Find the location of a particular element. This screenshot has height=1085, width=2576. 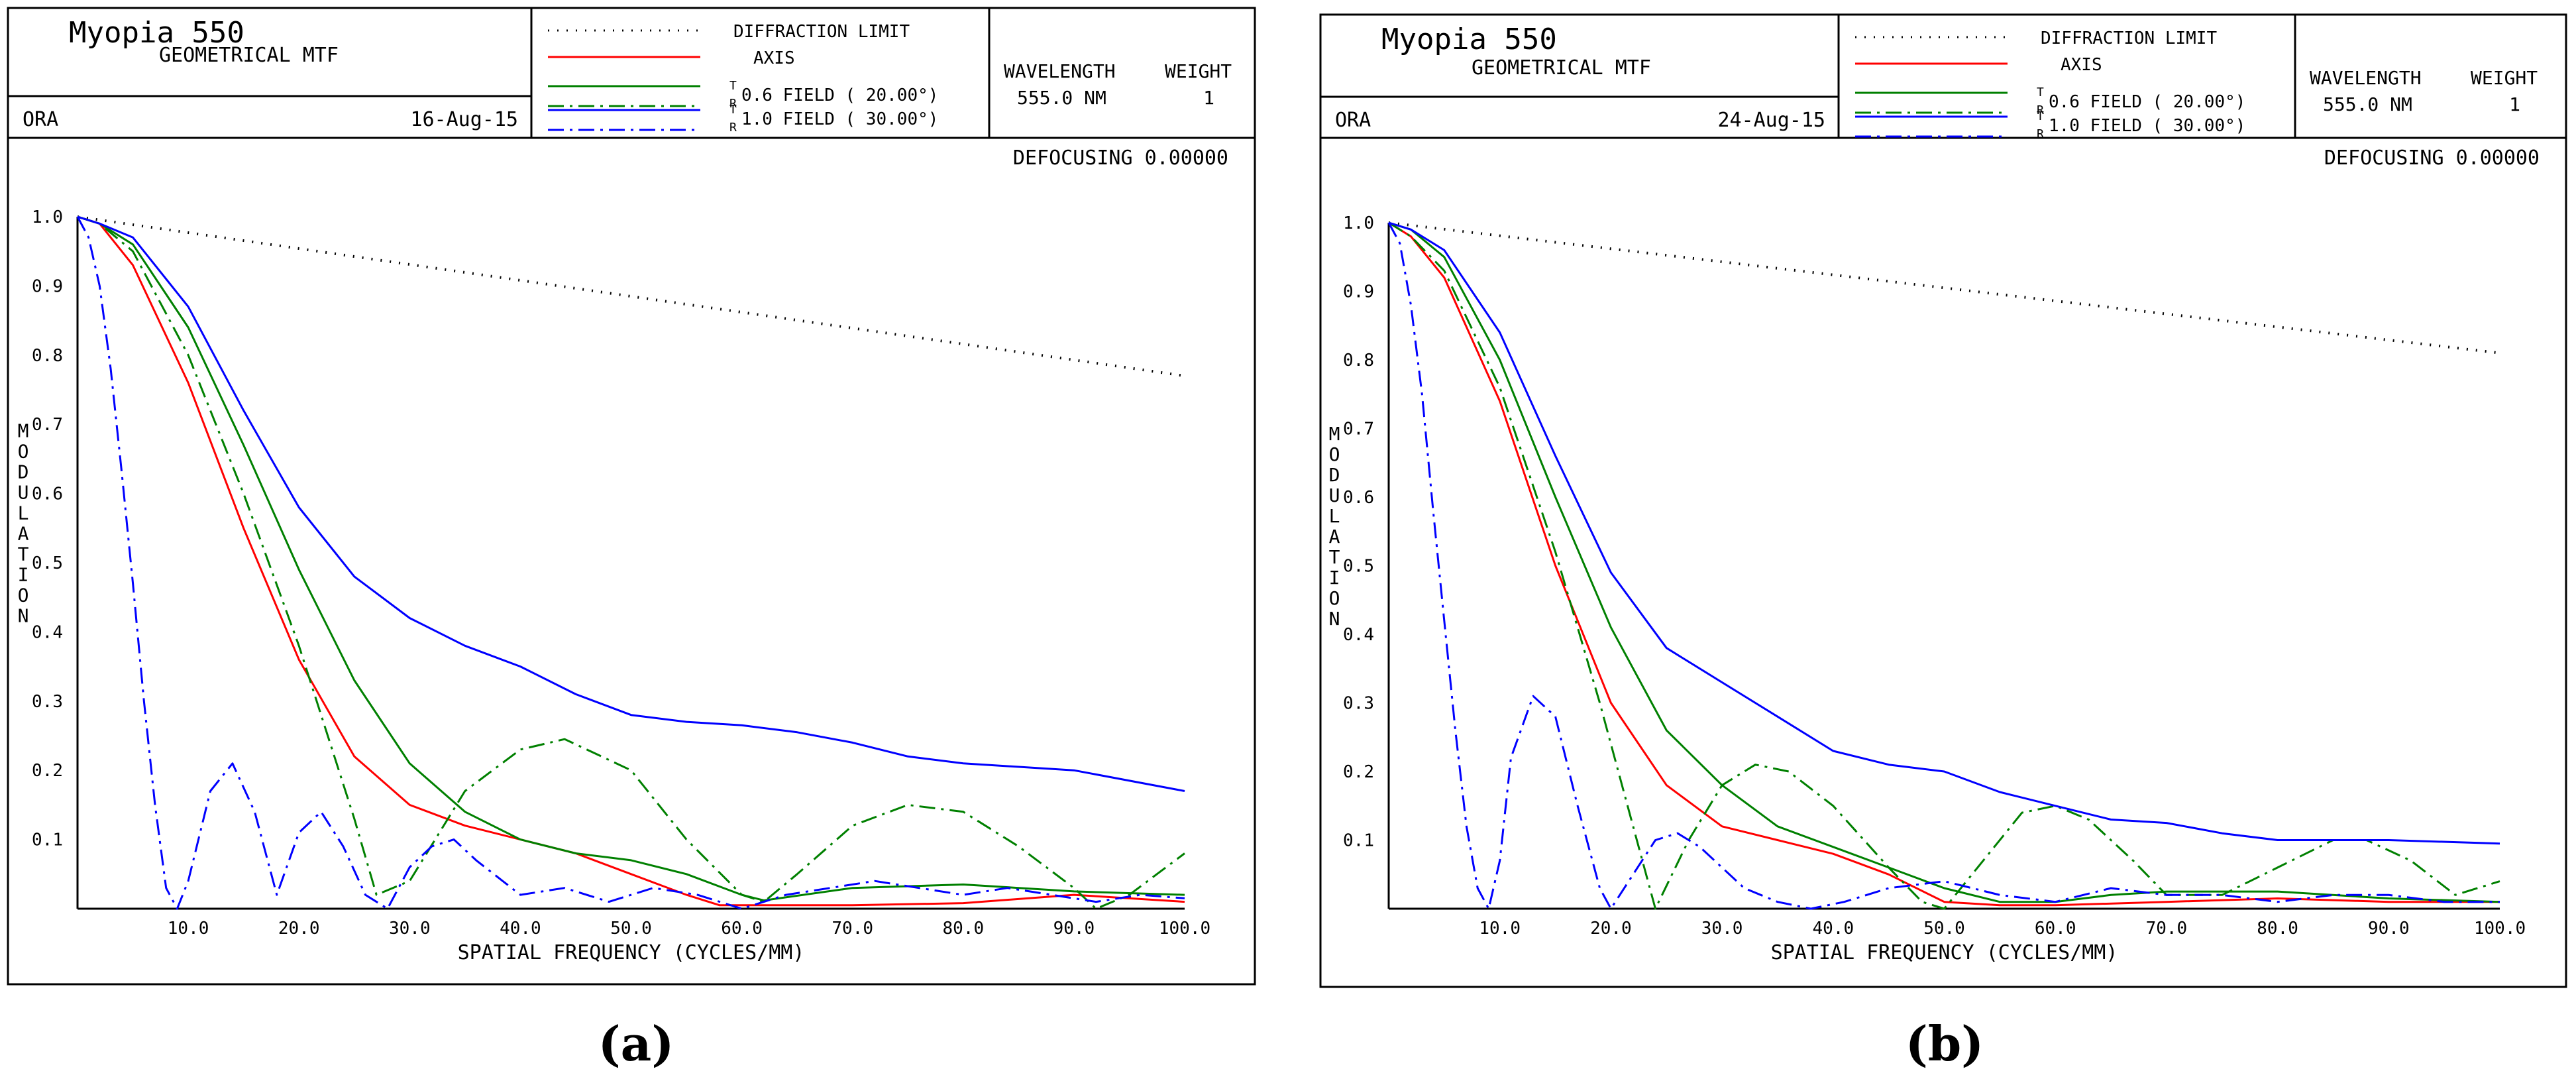

date-label: 16-Aug-15 is located at coordinates (464, 119).